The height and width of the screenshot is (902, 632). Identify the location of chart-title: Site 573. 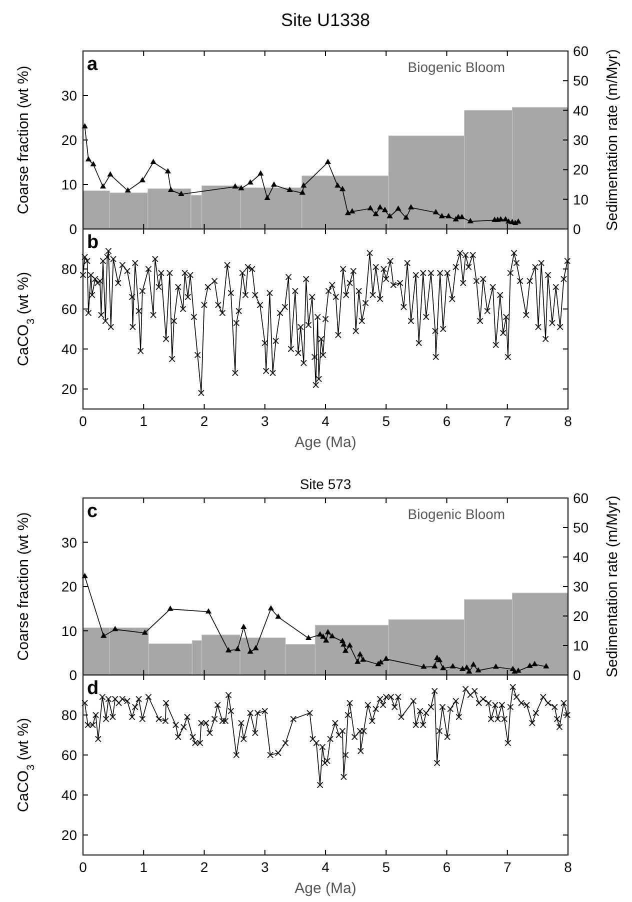
(326, 484).